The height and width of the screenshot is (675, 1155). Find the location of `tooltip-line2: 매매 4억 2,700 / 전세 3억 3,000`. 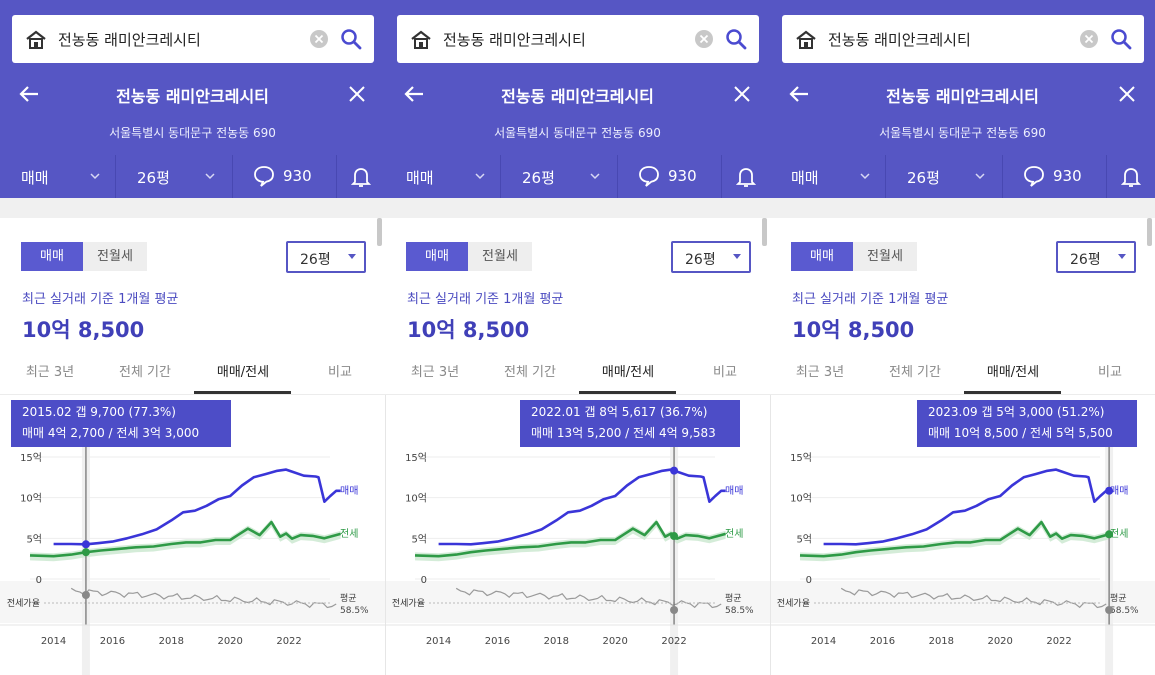

tooltip-line2: 매매 4억 2,700 / 전세 3억 3,000 is located at coordinates (111, 433).